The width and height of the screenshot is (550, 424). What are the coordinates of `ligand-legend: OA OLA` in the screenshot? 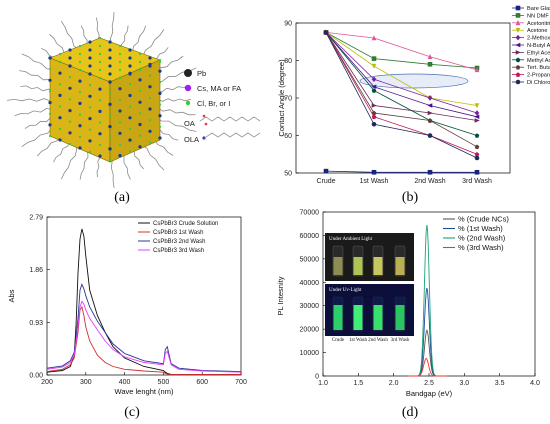 It's located at (222, 129).